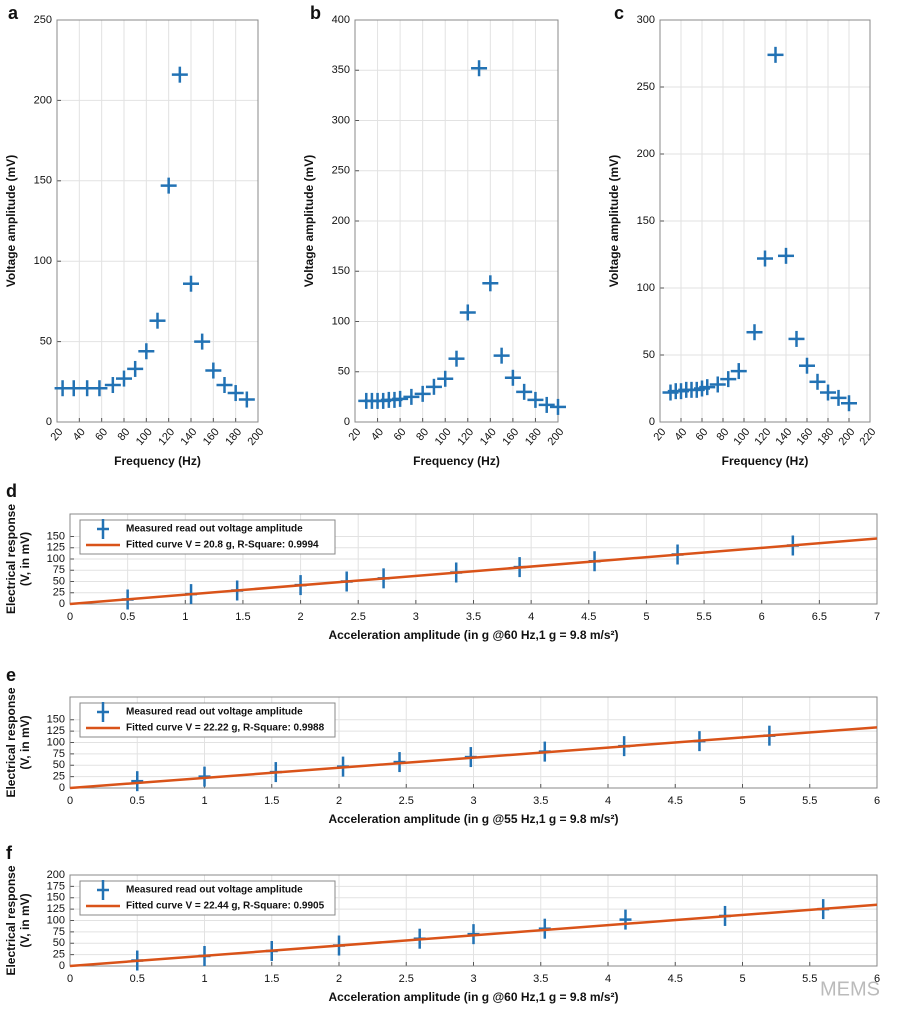 This screenshot has width=901, height=1011. What do you see at coordinates (877, 617) in the screenshot?
I see `x-tick-label: 7` at bounding box center [877, 617].